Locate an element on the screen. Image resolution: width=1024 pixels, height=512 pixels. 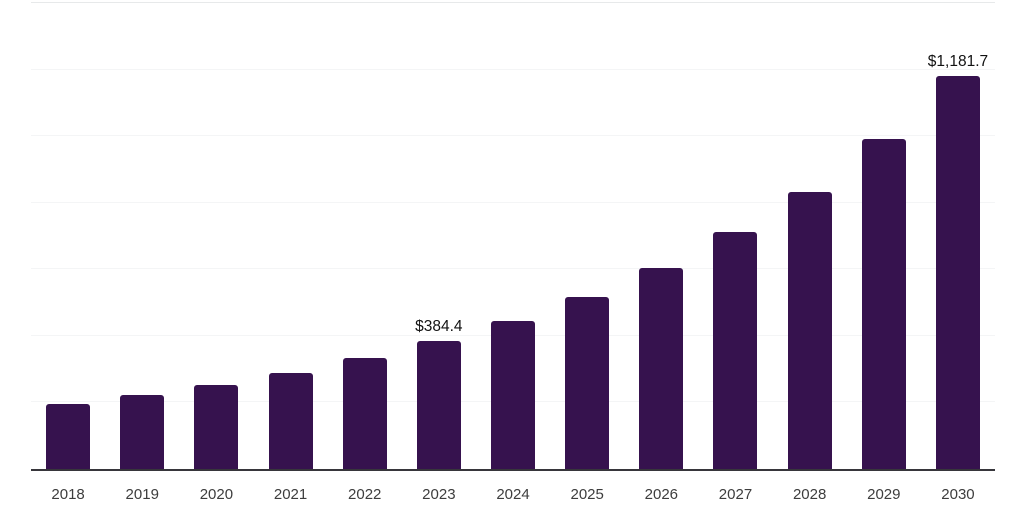
bar-slot-2020 is located at coordinates (216, 236).